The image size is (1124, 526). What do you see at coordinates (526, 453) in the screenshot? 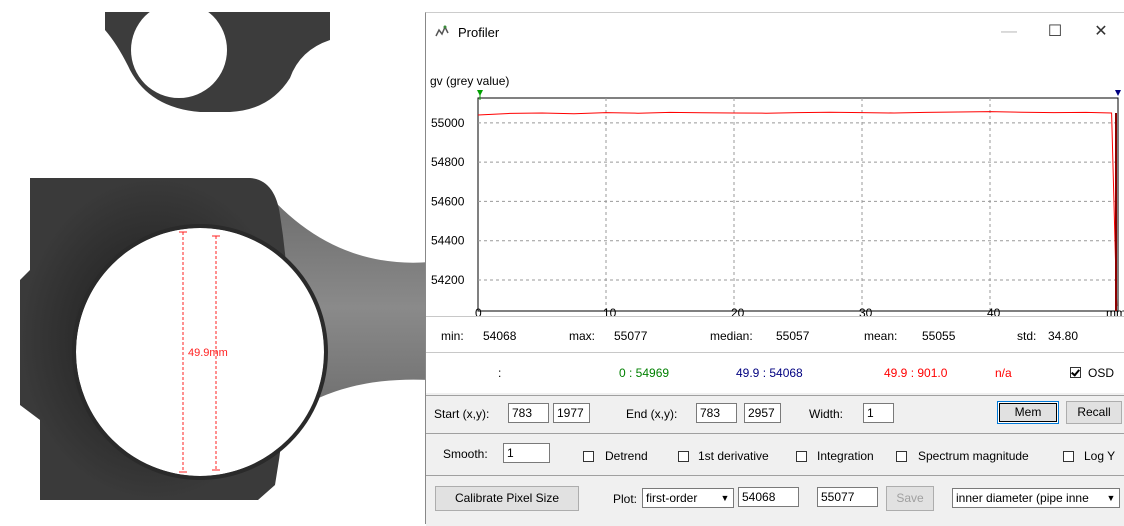
I see `smooth-input: 1` at bounding box center [526, 453].